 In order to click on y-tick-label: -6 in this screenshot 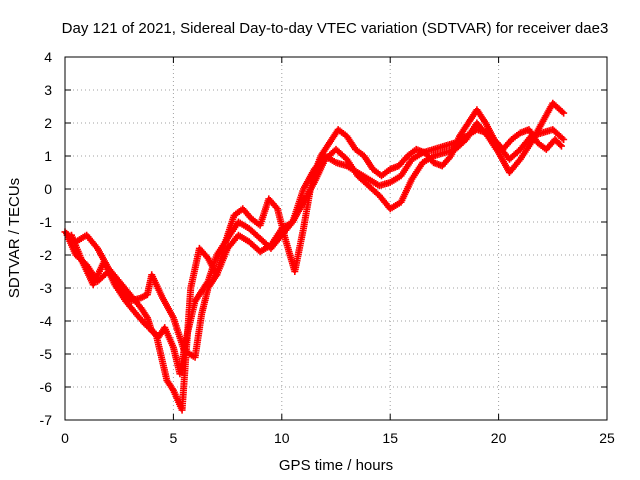, I will do `click(46, 387)`.